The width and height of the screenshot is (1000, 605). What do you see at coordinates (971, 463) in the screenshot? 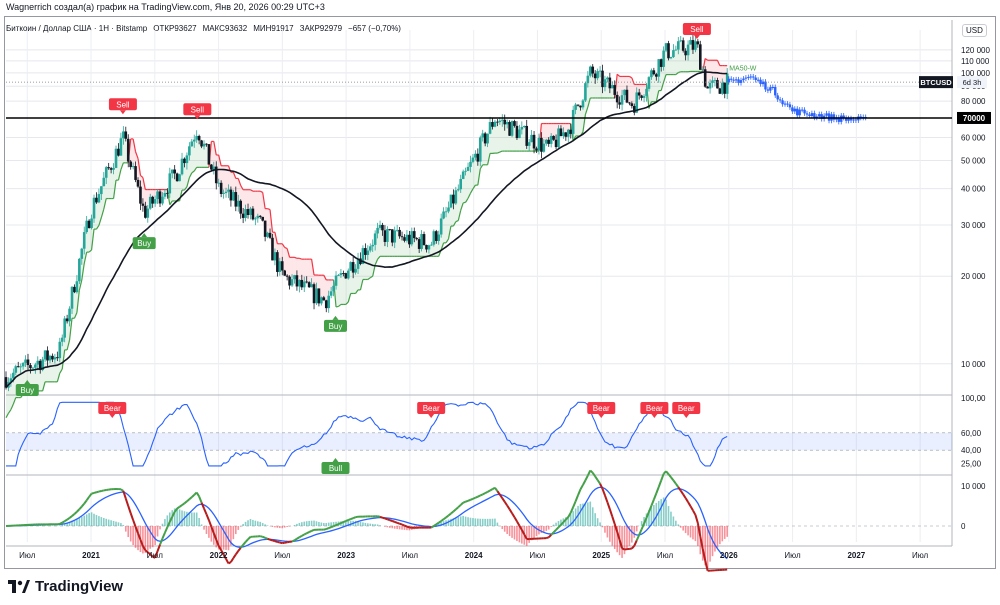
I see `rsi-tick-label: 25,00` at bounding box center [971, 463].